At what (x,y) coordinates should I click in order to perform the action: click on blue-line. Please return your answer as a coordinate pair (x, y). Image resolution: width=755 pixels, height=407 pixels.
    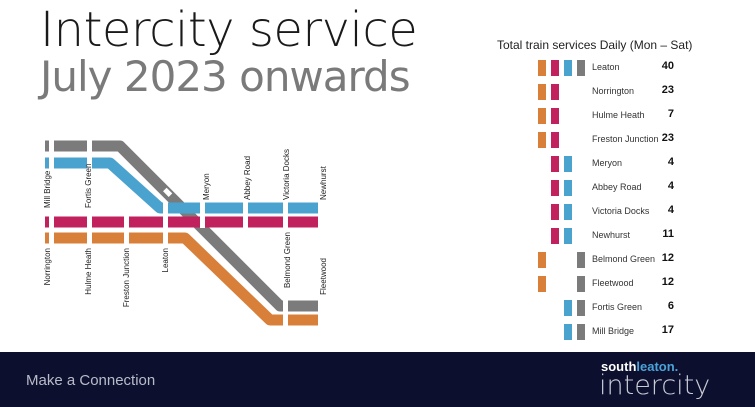
    Looking at the image, I should click on (182, 185).